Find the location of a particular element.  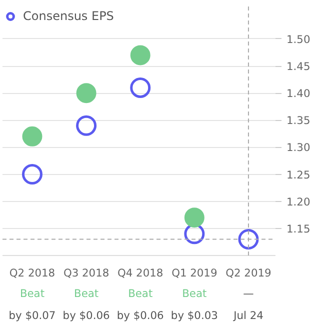

x-tick-label: Q3 2018 is located at coordinates (86, 273).